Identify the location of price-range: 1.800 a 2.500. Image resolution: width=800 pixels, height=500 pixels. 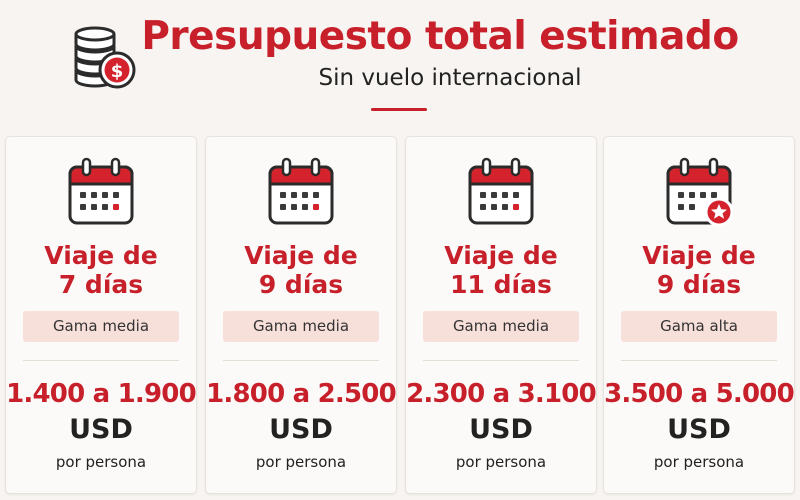
(301, 394).